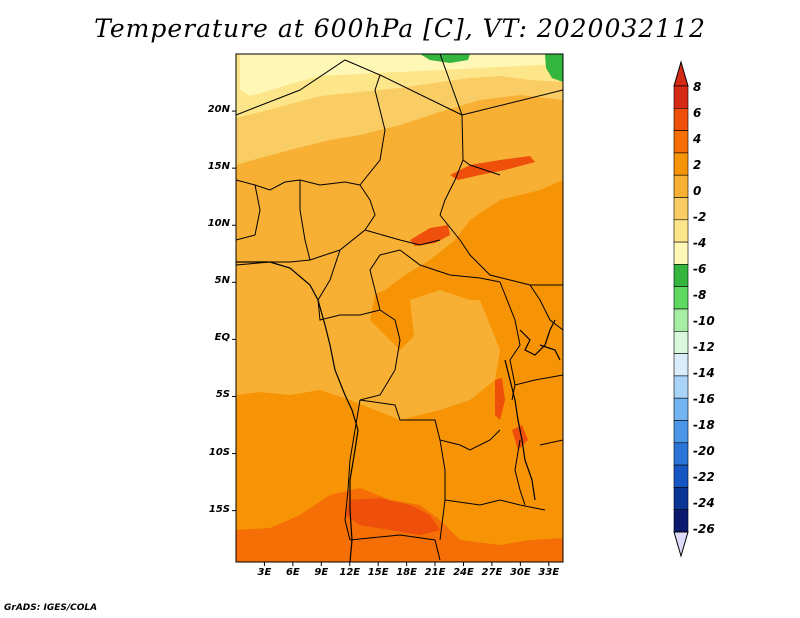  Describe the element at coordinates (700, 295) in the screenshot. I see `colorbar-label: -8` at that location.